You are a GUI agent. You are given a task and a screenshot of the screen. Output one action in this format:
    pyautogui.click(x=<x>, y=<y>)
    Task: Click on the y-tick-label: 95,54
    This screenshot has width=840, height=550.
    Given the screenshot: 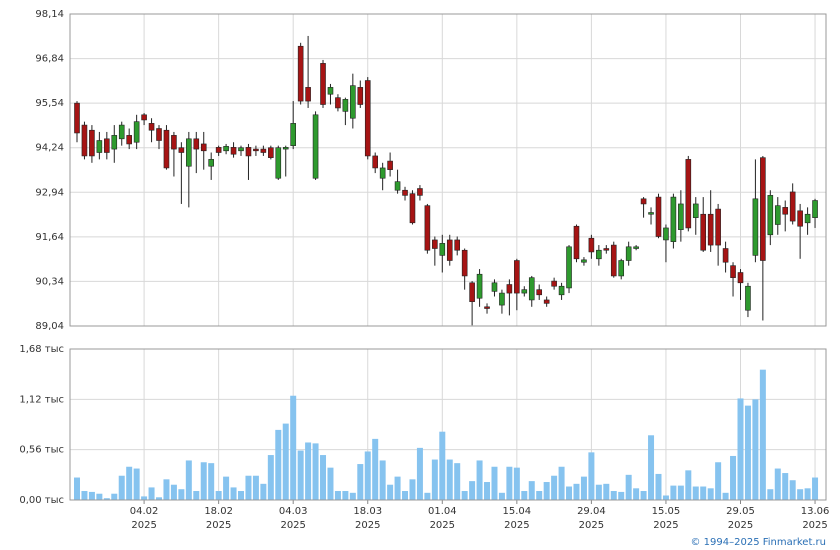 What is the action you would take?
    pyautogui.click(x=49, y=103)
    